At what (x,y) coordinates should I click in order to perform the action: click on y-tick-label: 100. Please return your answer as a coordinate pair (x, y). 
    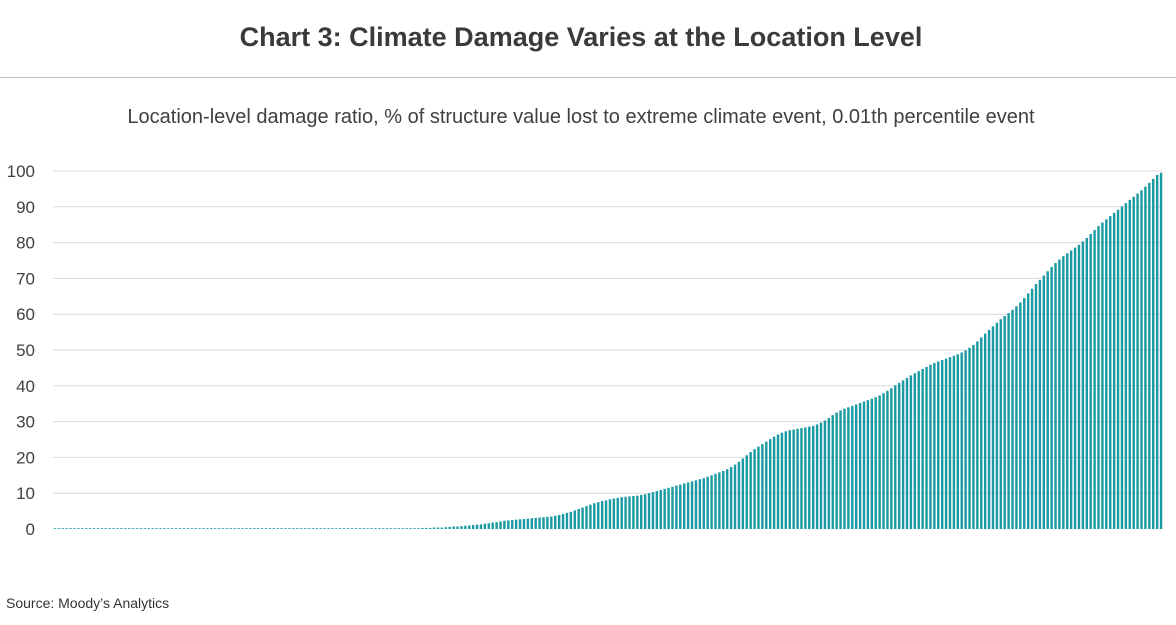
    Looking at the image, I should click on (21, 171).